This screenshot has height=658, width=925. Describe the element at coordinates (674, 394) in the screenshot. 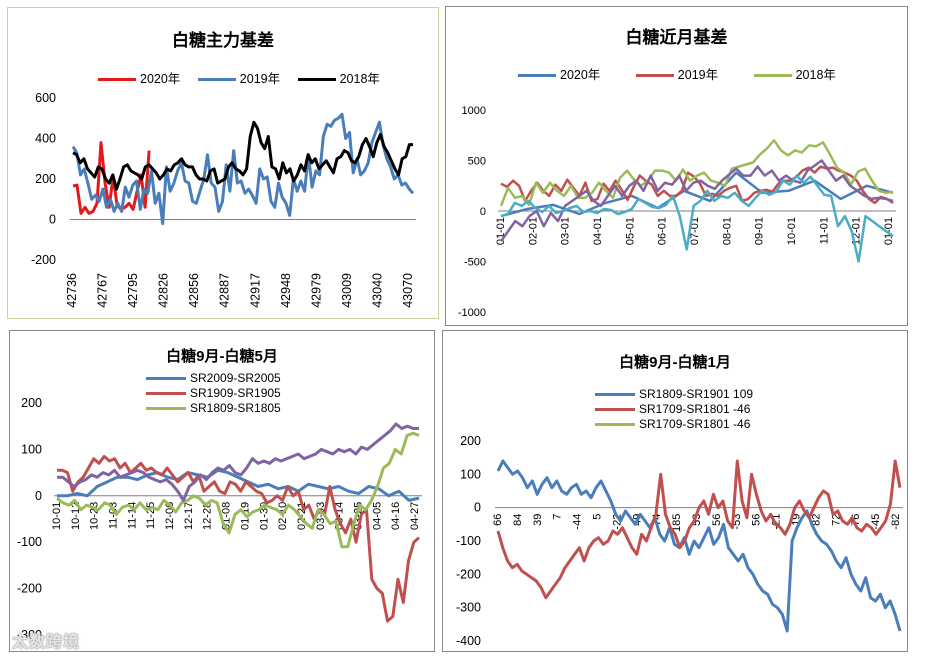

I see `legend-item: SR1809-SR1901 109` at that location.